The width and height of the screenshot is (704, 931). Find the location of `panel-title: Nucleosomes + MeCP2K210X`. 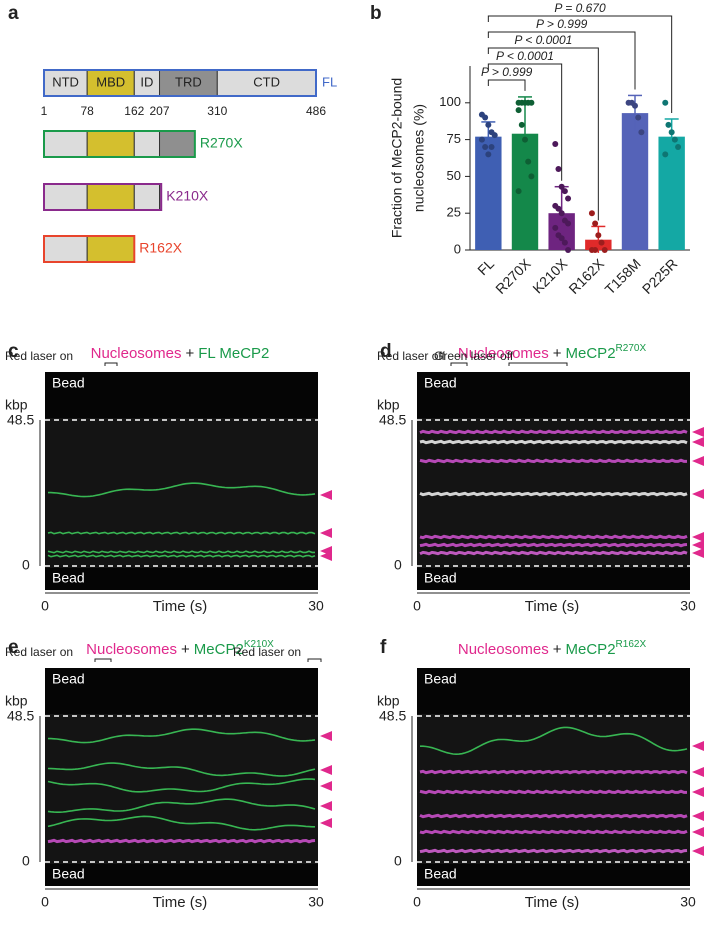

panel-title: Nucleosomes + MeCP2K210X is located at coordinates (180, 648).